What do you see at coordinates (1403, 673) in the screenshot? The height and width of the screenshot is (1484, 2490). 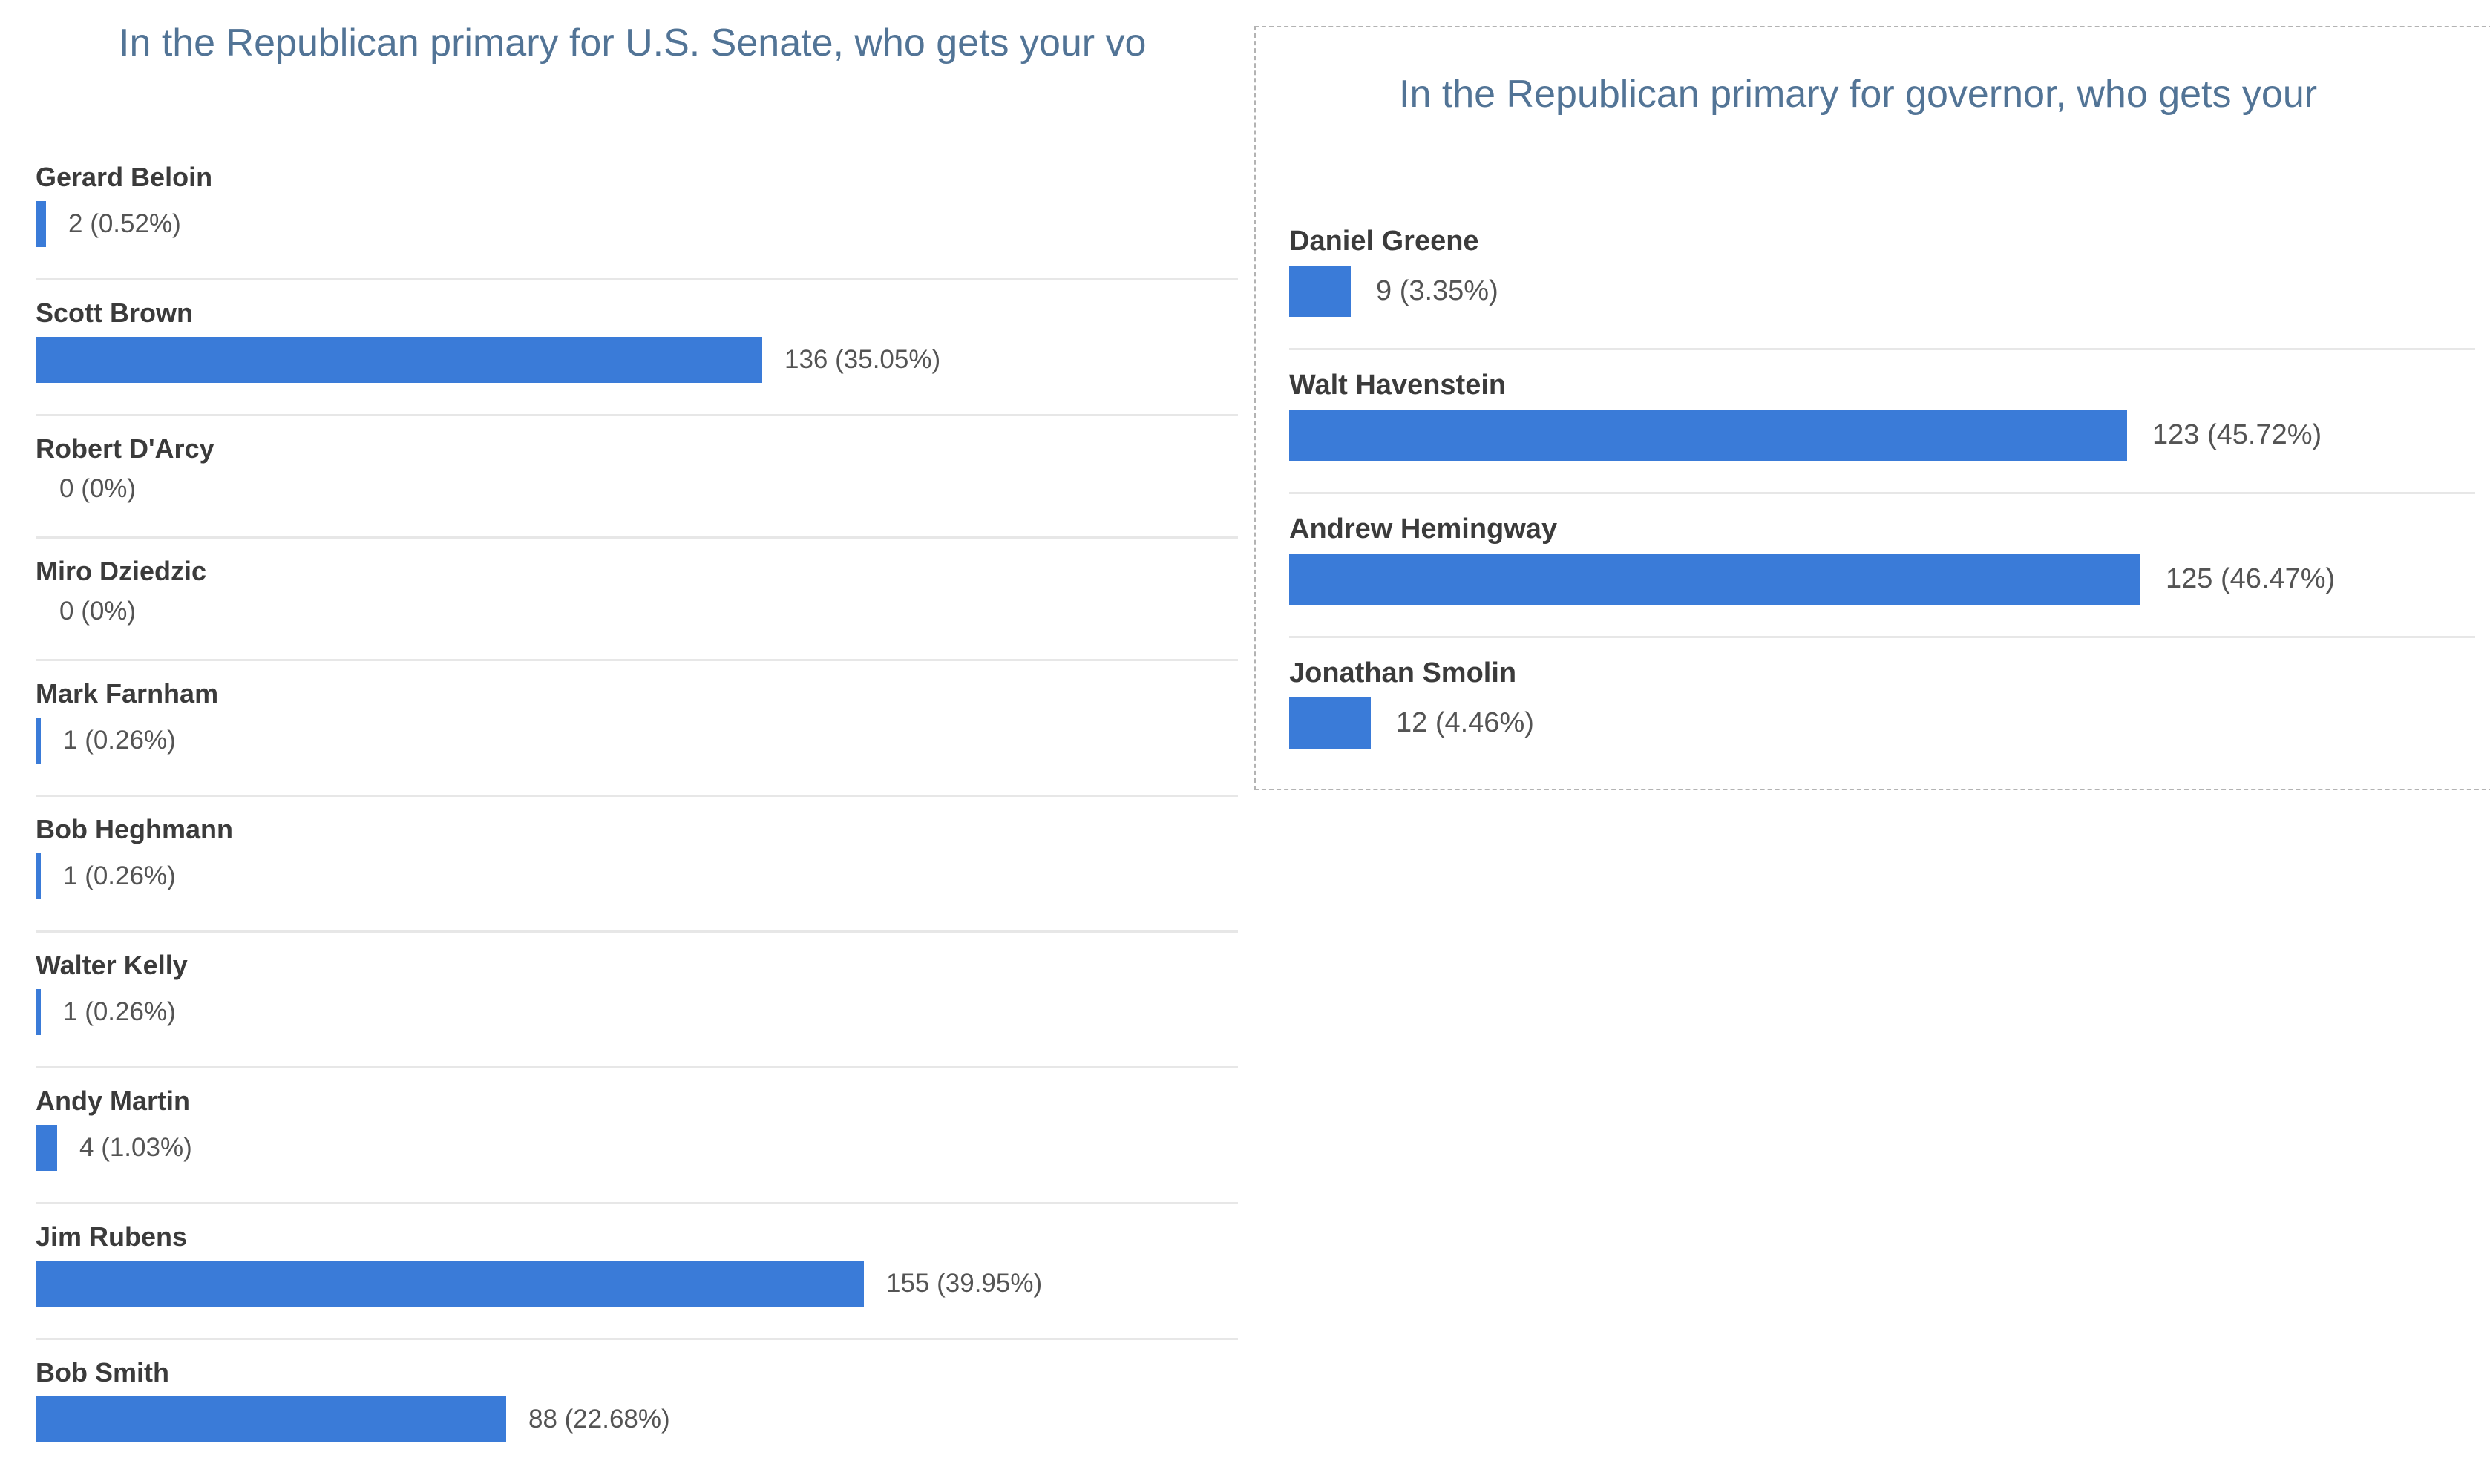 I see `candidate-name: Jonathan Smolin` at bounding box center [1403, 673].